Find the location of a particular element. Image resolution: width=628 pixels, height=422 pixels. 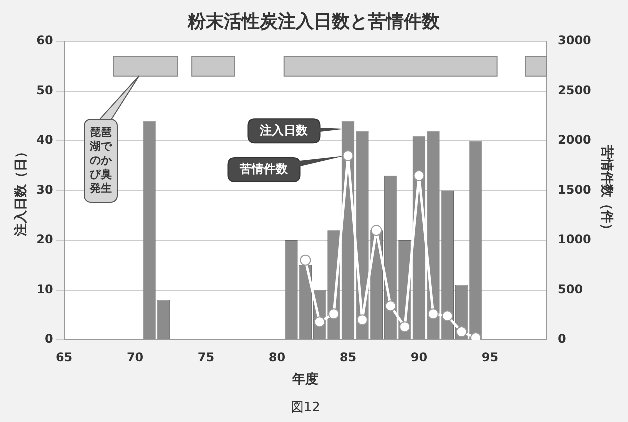

y-axis-title: 注入日数（日） is located at coordinates (21, 191).